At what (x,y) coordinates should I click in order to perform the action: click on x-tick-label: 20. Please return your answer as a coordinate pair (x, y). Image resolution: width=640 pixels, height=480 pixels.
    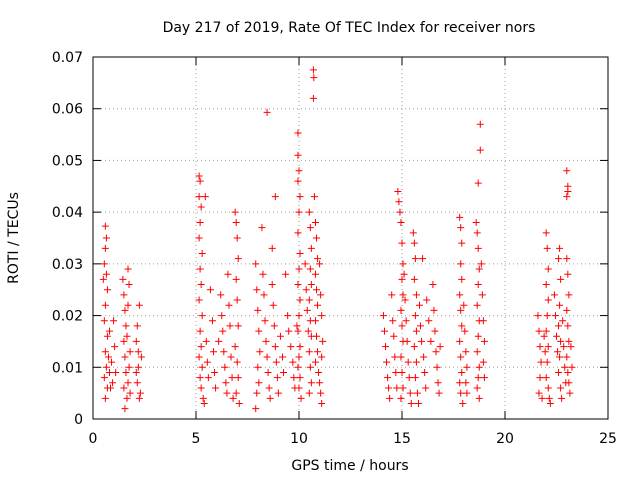
    Looking at the image, I should click on (505, 439).